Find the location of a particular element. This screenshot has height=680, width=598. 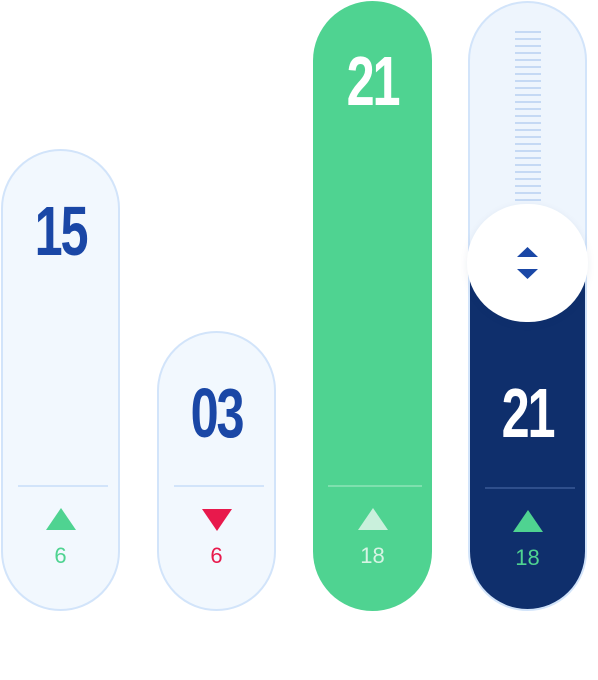

slider-fill is located at coordinates (527, 437).